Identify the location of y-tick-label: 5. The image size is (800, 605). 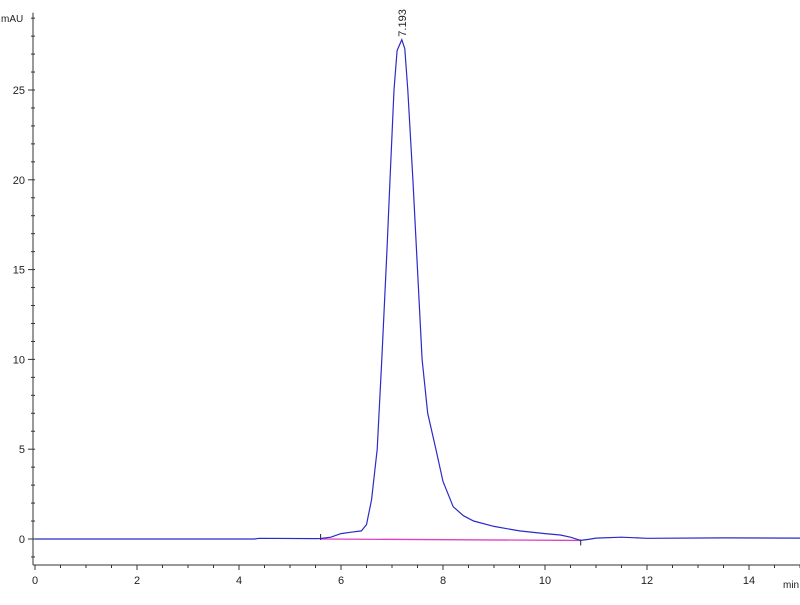
(22, 450).